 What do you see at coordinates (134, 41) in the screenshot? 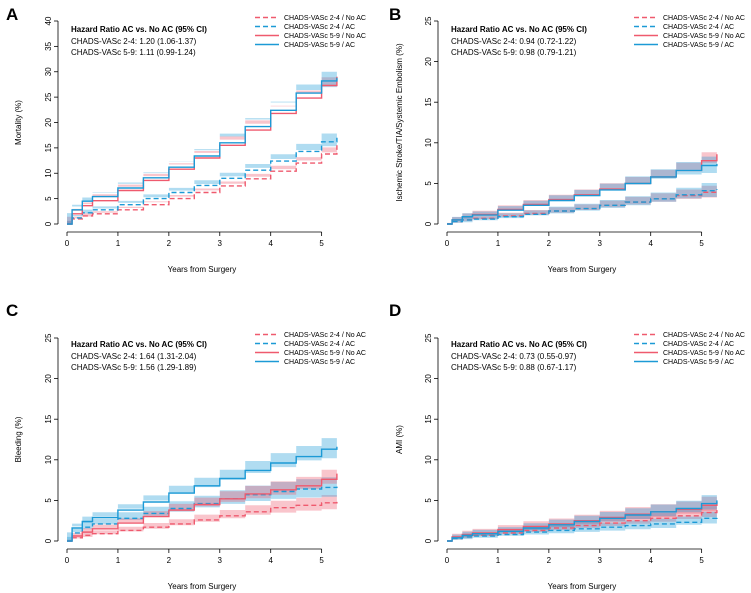
I see `hr-line: CHADS-VASc 2-4: 1.20 (1.06-1.37)` at bounding box center [134, 41].